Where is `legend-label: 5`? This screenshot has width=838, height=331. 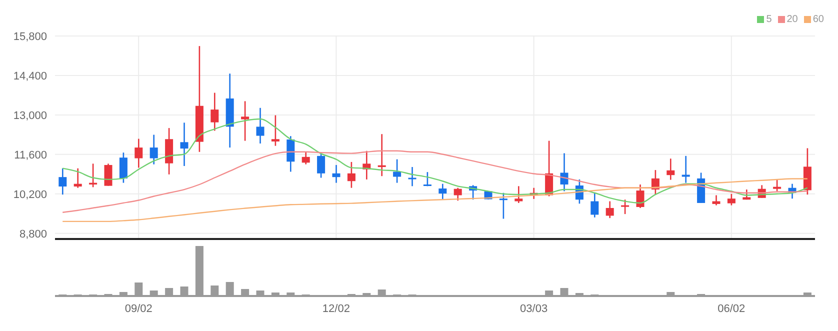 legend-label: 5 is located at coordinates (768, 19).